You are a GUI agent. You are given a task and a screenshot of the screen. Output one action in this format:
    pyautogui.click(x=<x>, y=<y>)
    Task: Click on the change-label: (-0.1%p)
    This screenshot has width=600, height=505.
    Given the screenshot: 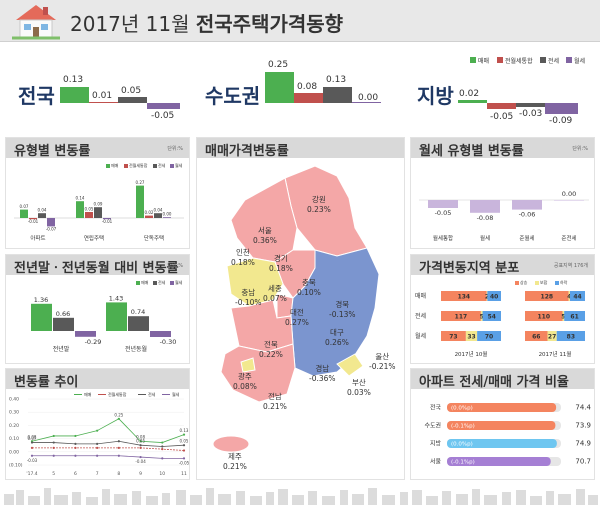 What is the action you would take?
    pyautogui.click(x=463, y=427)
    